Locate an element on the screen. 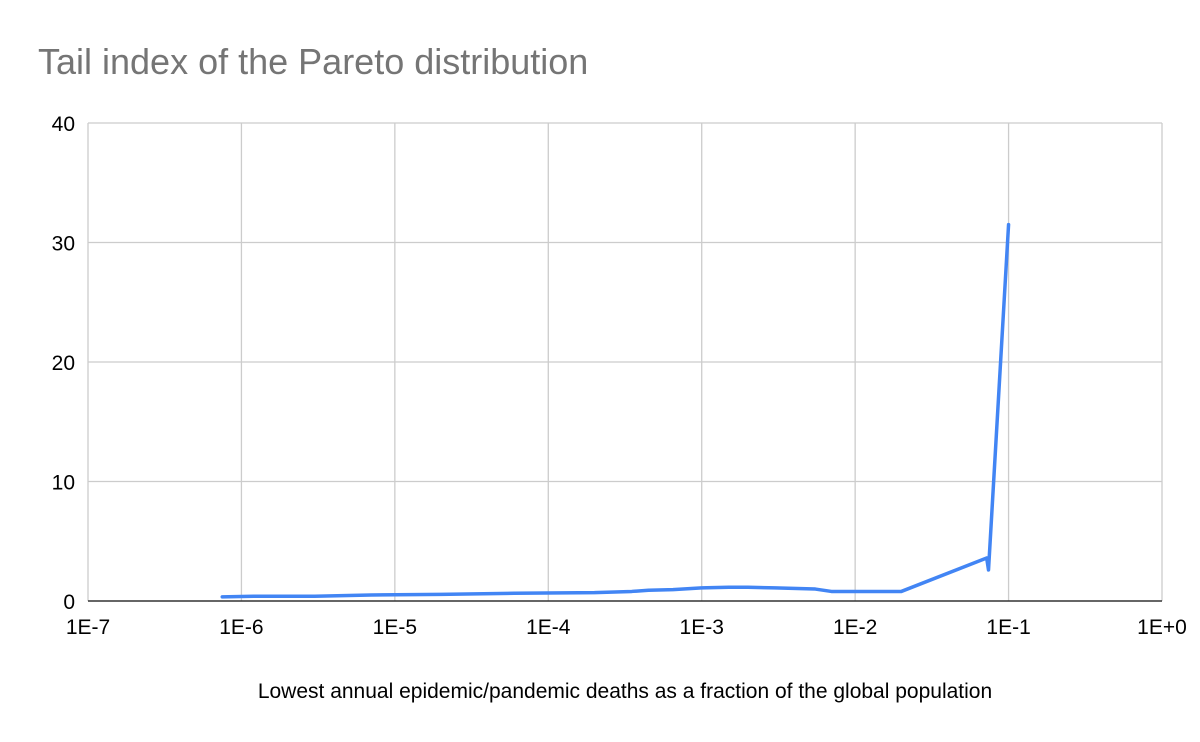 This screenshot has height=742, width=1200. x-tick-label: 1E-6 is located at coordinates (241, 627).